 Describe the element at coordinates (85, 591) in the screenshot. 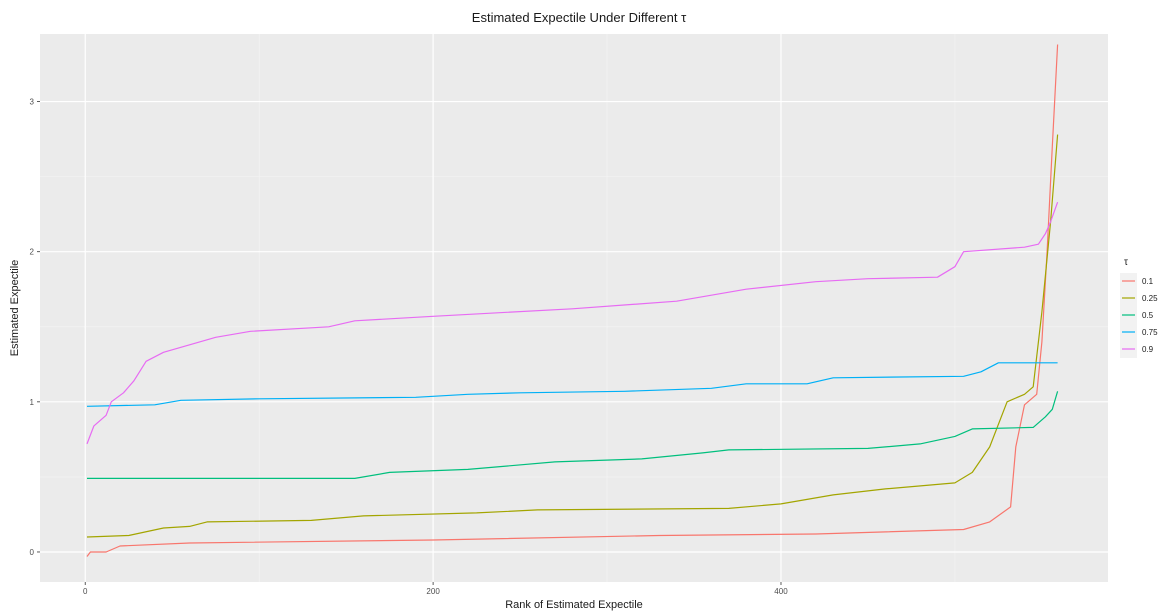

I see `x-tick-label: 0` at that location.